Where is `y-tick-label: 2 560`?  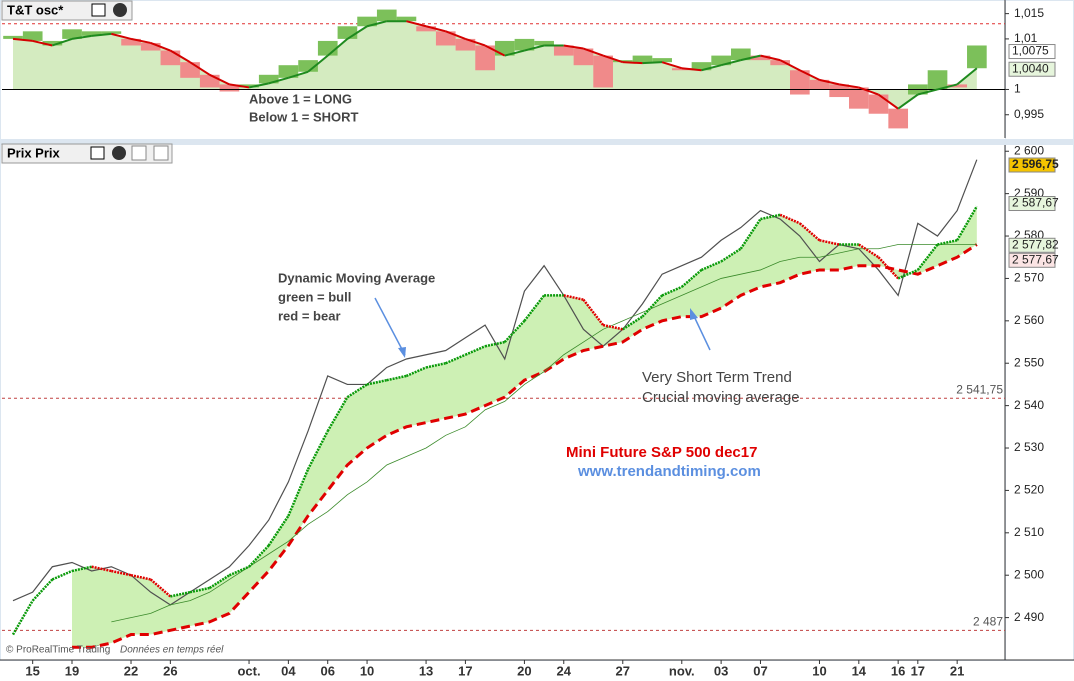 y-tick-label: 2 560 is located at coordinates (1029, 320).